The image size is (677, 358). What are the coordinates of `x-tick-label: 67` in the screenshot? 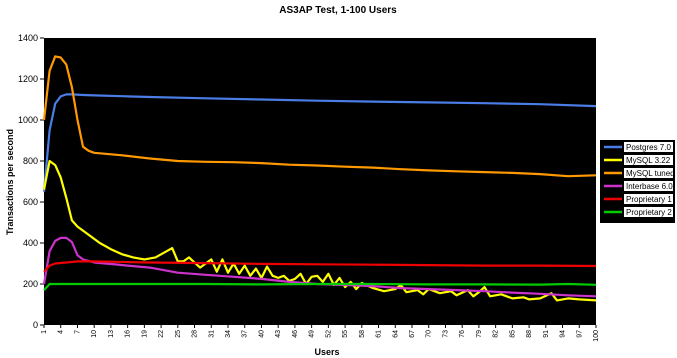 It's located at (412, 334).